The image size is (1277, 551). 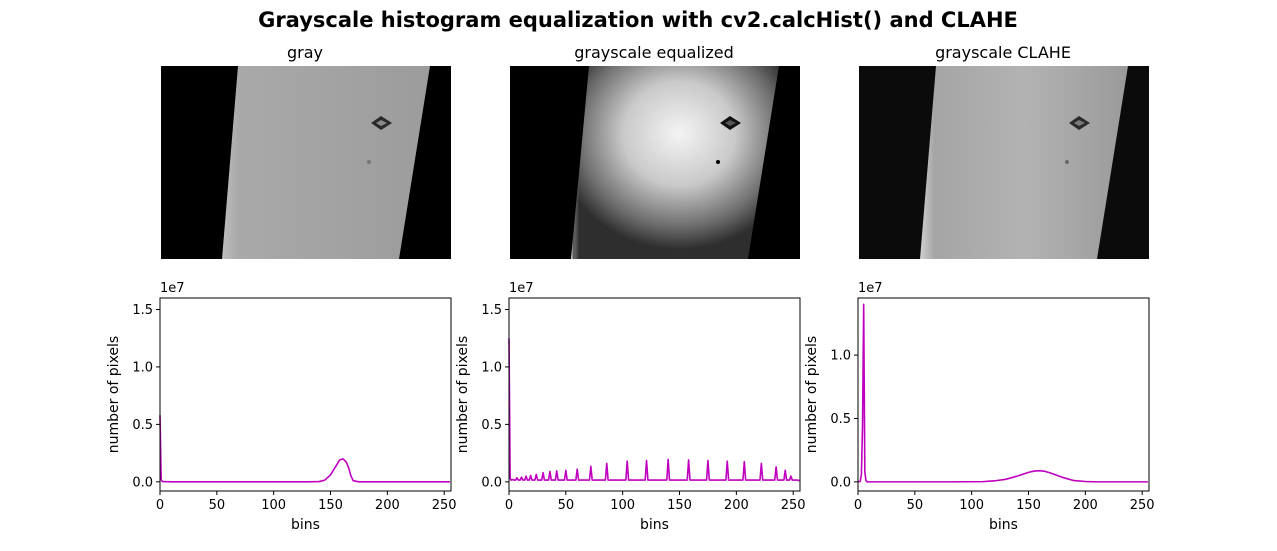 I want to click on image-panel-clahe: grayscale CLAHE, so click(x=1004, y=151).